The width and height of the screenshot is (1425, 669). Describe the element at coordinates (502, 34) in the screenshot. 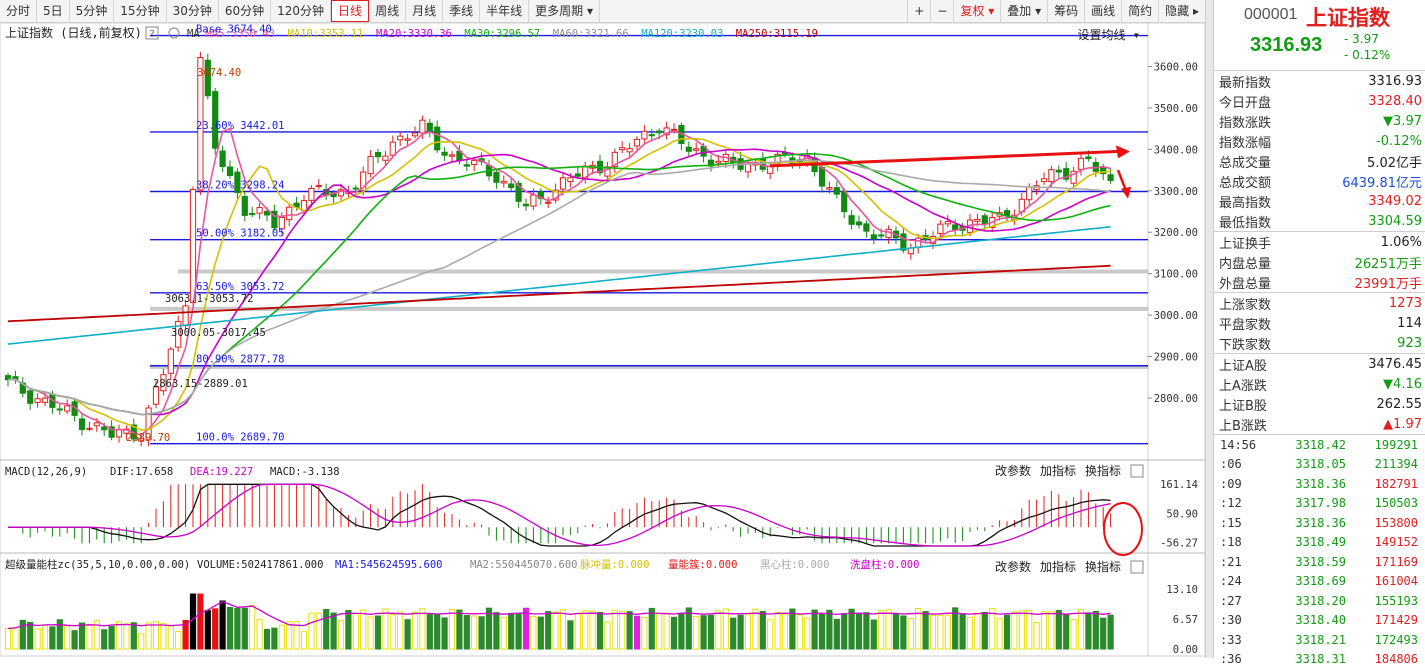

I see `ma-legend-4: MA30:3296.57` at that location.